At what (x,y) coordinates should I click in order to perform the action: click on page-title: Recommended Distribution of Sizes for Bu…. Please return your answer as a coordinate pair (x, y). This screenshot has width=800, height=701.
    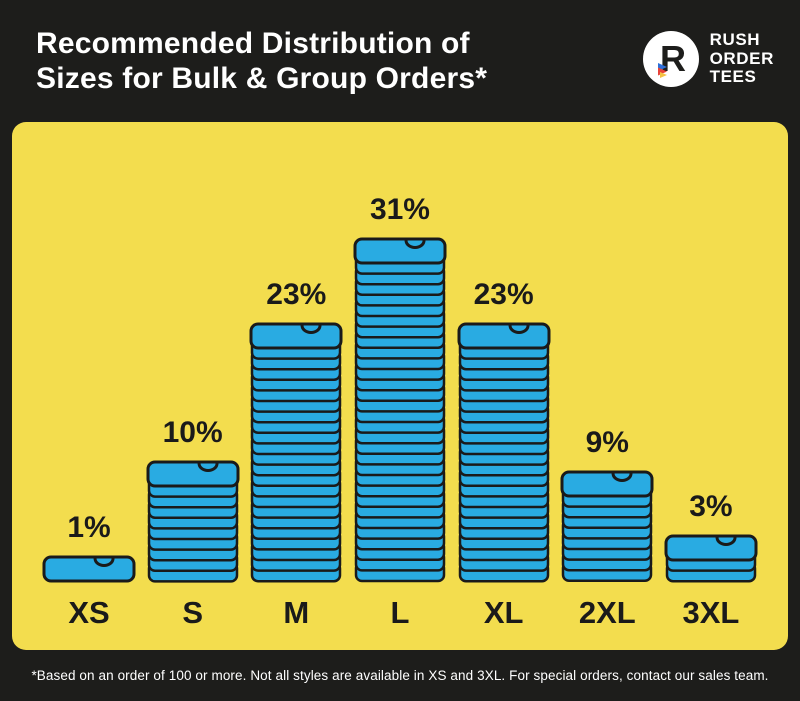
    Looking at the image, I should click on (261, 61).